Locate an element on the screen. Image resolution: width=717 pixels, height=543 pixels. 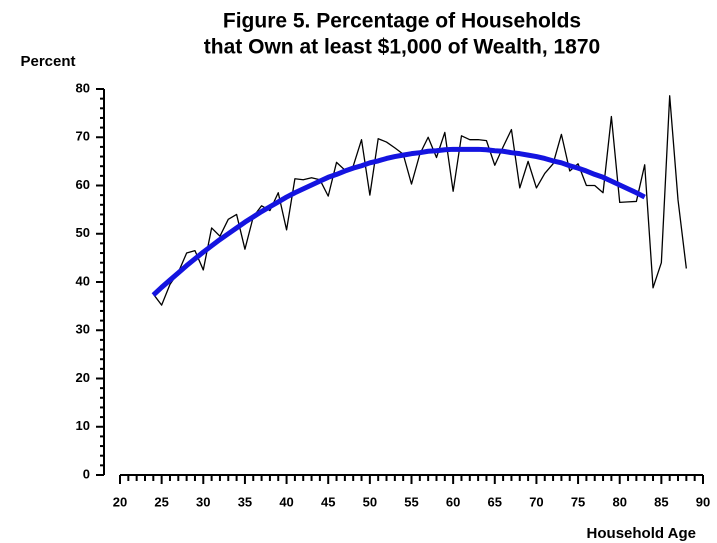
y-tick-label: 70 is located at coordinates (83, 136).